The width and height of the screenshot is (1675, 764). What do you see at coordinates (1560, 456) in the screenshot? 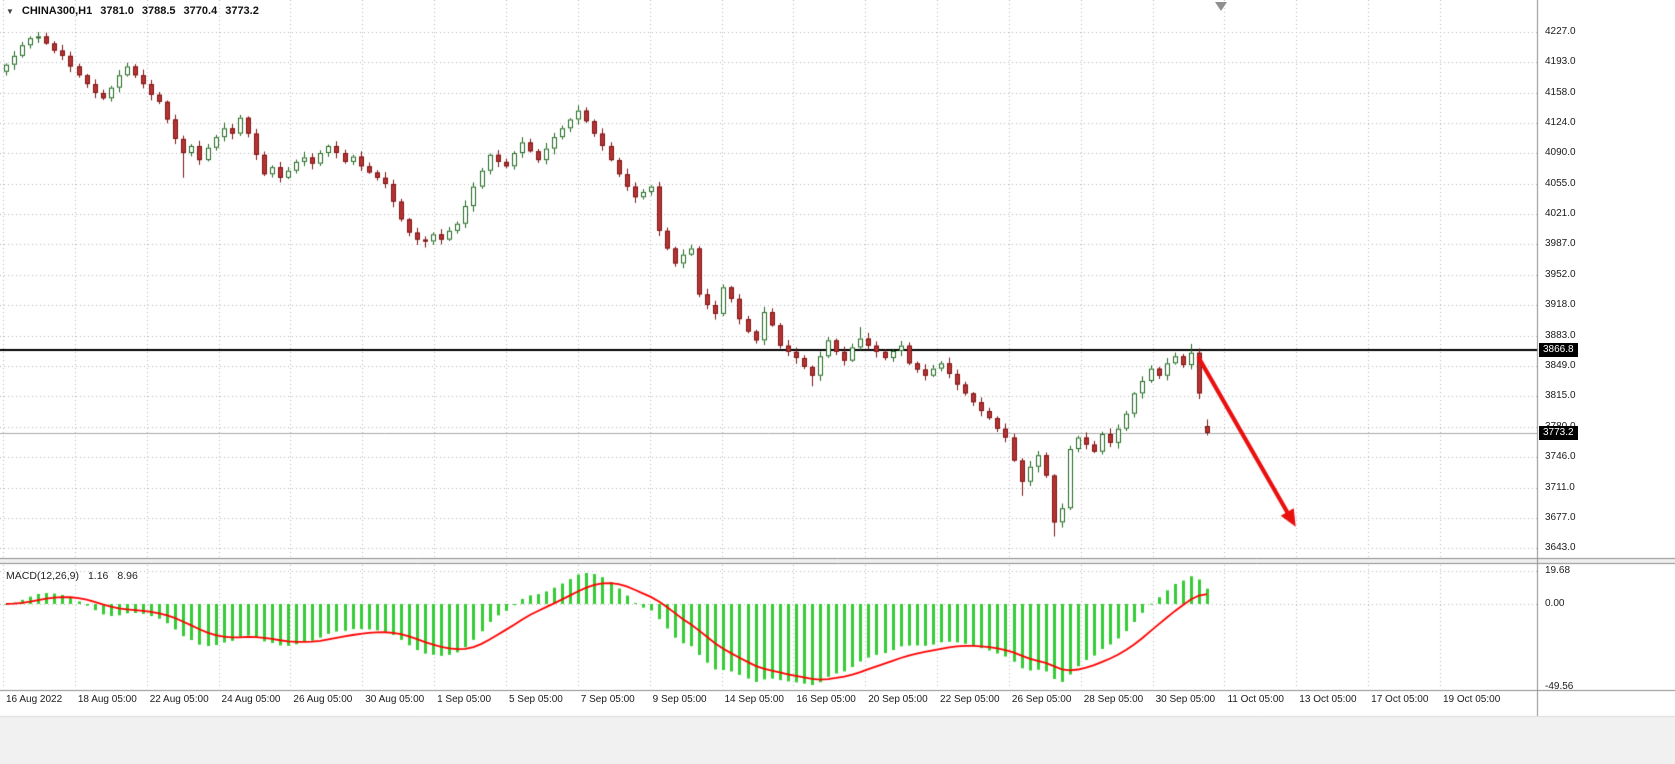
I see `price-tick-label: 3746.0` at bounding box center [1560, 456].